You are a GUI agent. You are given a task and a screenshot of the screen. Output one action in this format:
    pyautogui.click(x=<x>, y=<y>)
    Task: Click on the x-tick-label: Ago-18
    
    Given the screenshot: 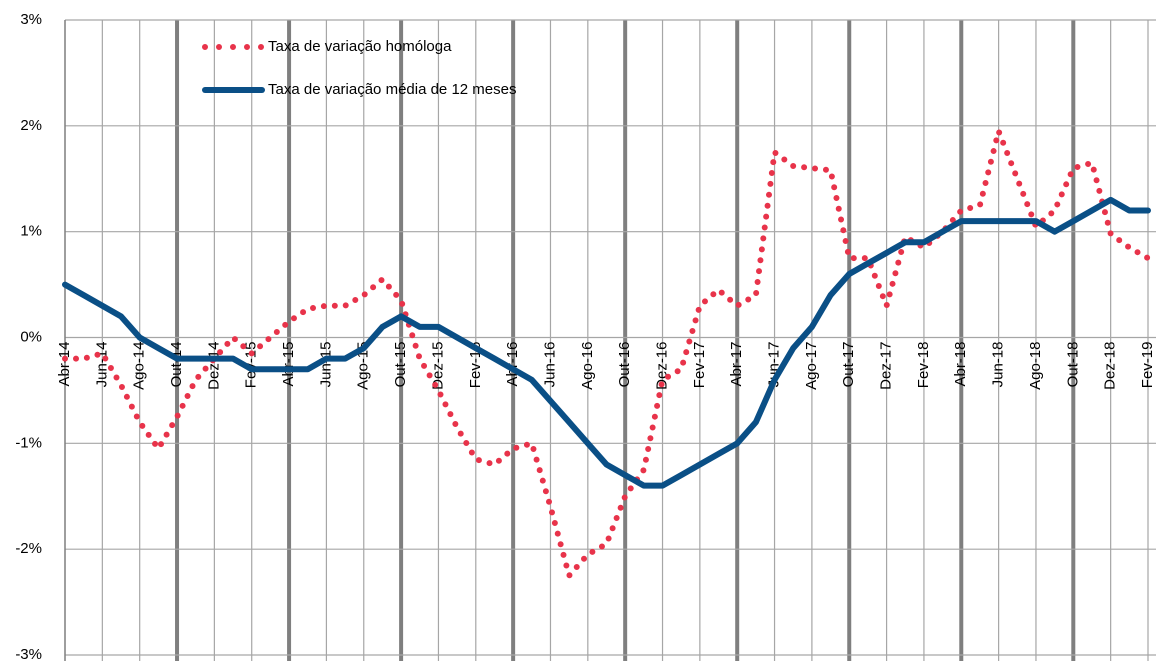 What is the action you would take?
    pyautogui.click(x=1035, y=366)
    